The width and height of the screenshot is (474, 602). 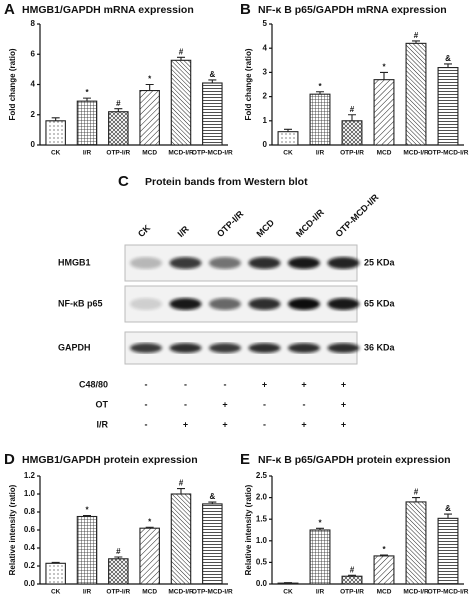 I want to click on chart-title: HMGB1/GAPDH mRNA expression, so click(x=108, y=10).